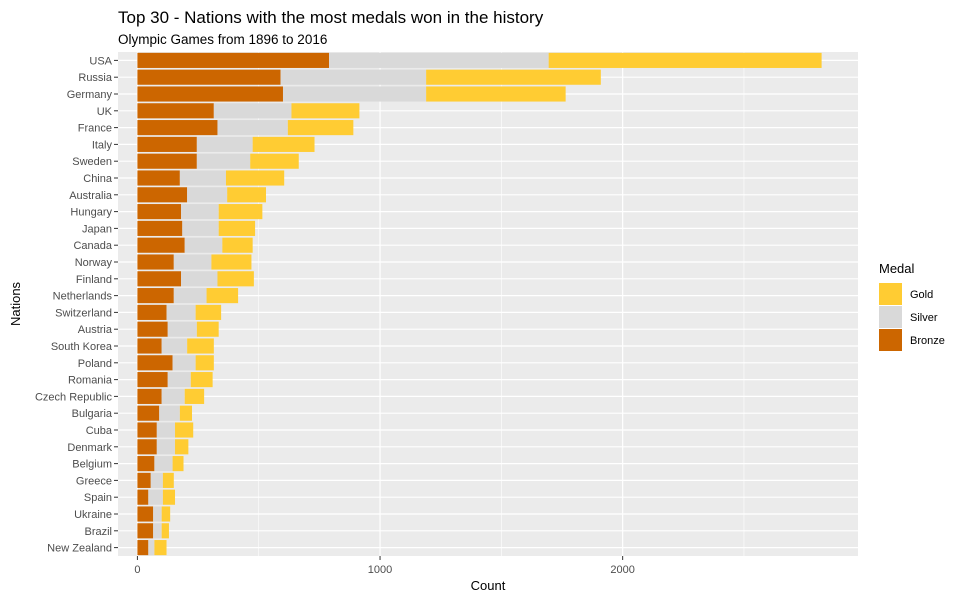 The image size is (964, 601). What do you see at coordinates (95, 330) in the screenshot?
I see `y-tick-label: Austria` at bounding box center [95, 330].